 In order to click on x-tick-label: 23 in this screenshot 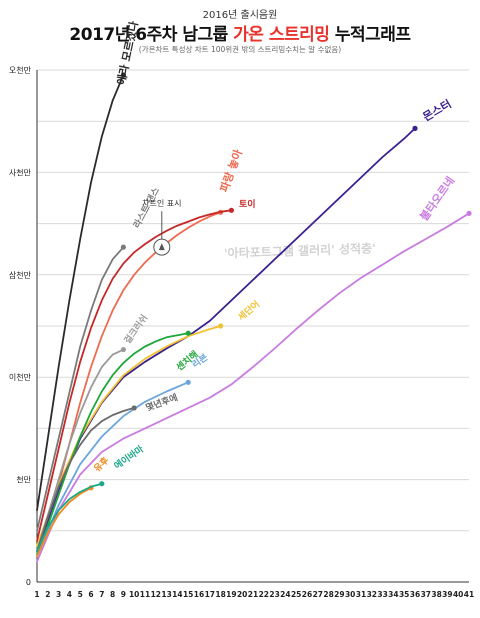, I will do `click(274, 594)`.